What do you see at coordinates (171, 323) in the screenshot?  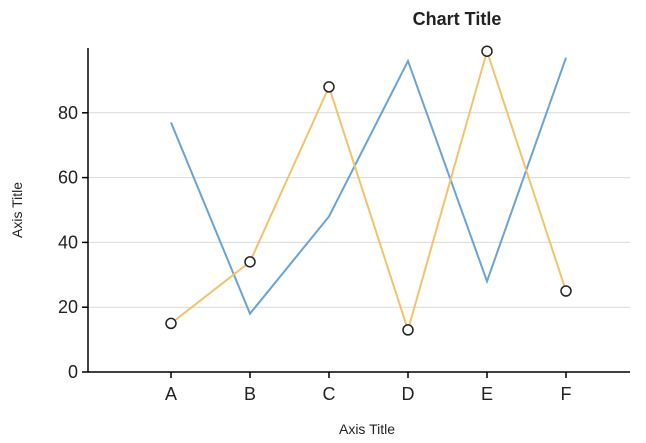 I see `series-2-point-A` at bounding box center [171, 323].